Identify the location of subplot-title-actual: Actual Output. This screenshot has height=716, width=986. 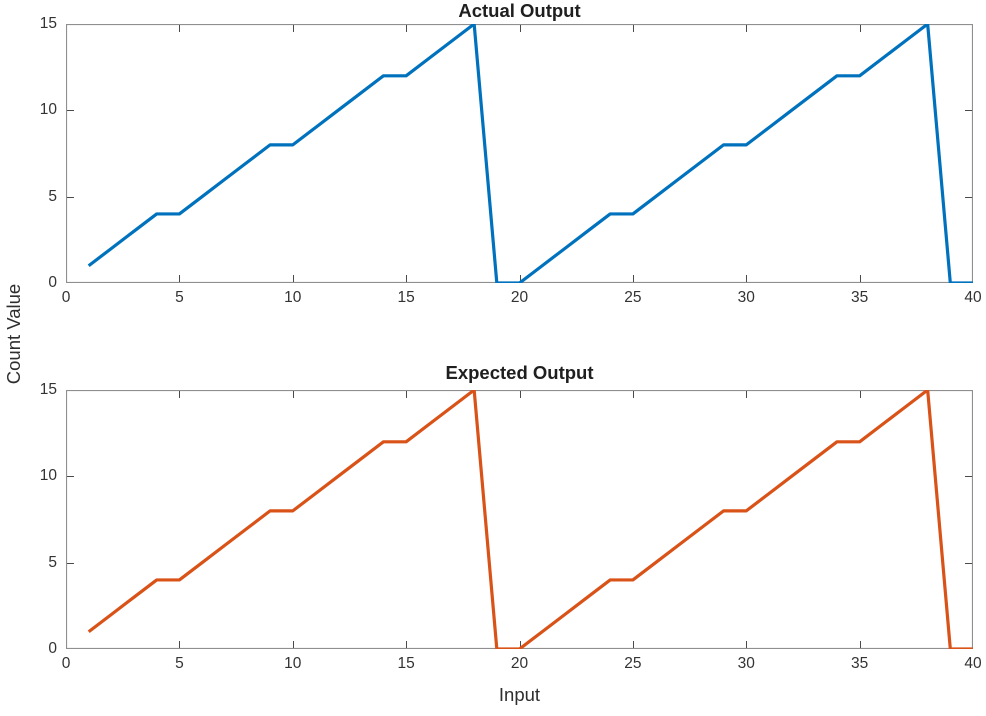
(519, 10).